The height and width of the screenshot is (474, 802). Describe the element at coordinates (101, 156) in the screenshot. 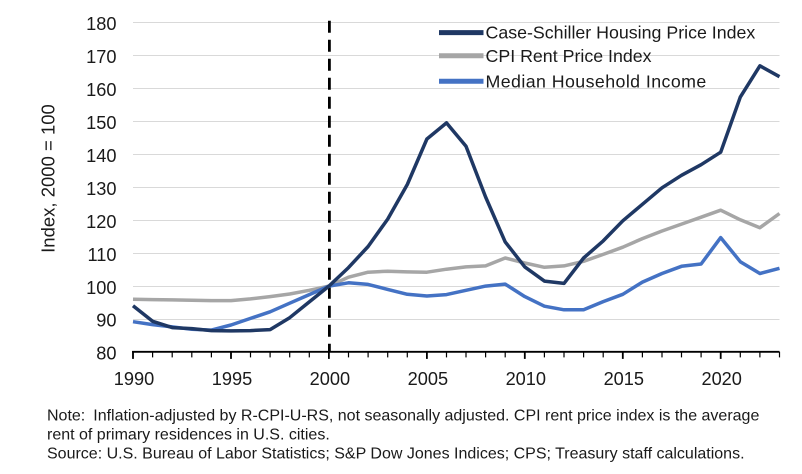

I see `svg-text: 140` at that location.